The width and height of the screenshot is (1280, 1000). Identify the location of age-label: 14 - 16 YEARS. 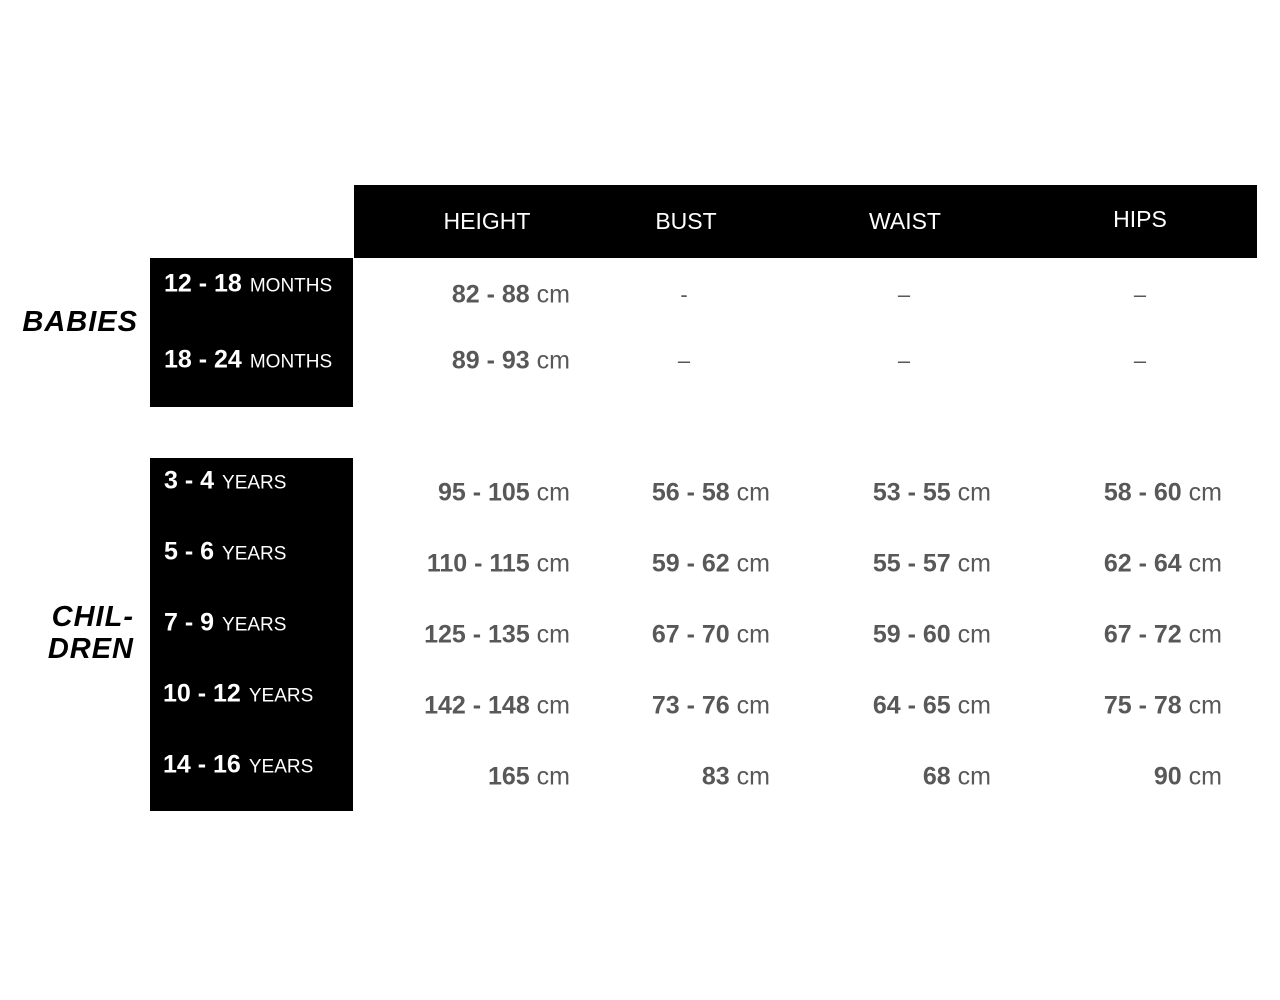
(238, 765).